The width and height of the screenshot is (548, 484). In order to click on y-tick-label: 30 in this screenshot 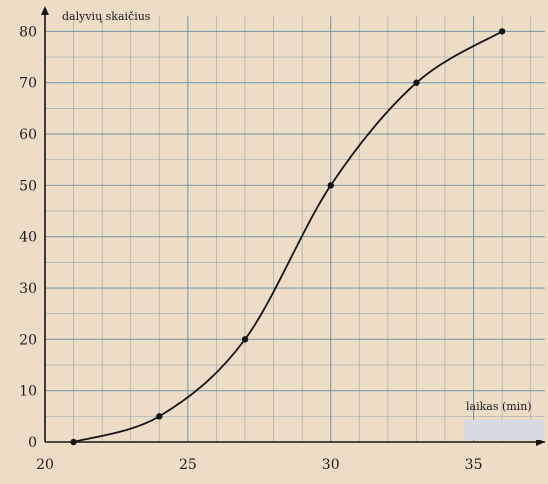, I will do `click(28, 289)`.